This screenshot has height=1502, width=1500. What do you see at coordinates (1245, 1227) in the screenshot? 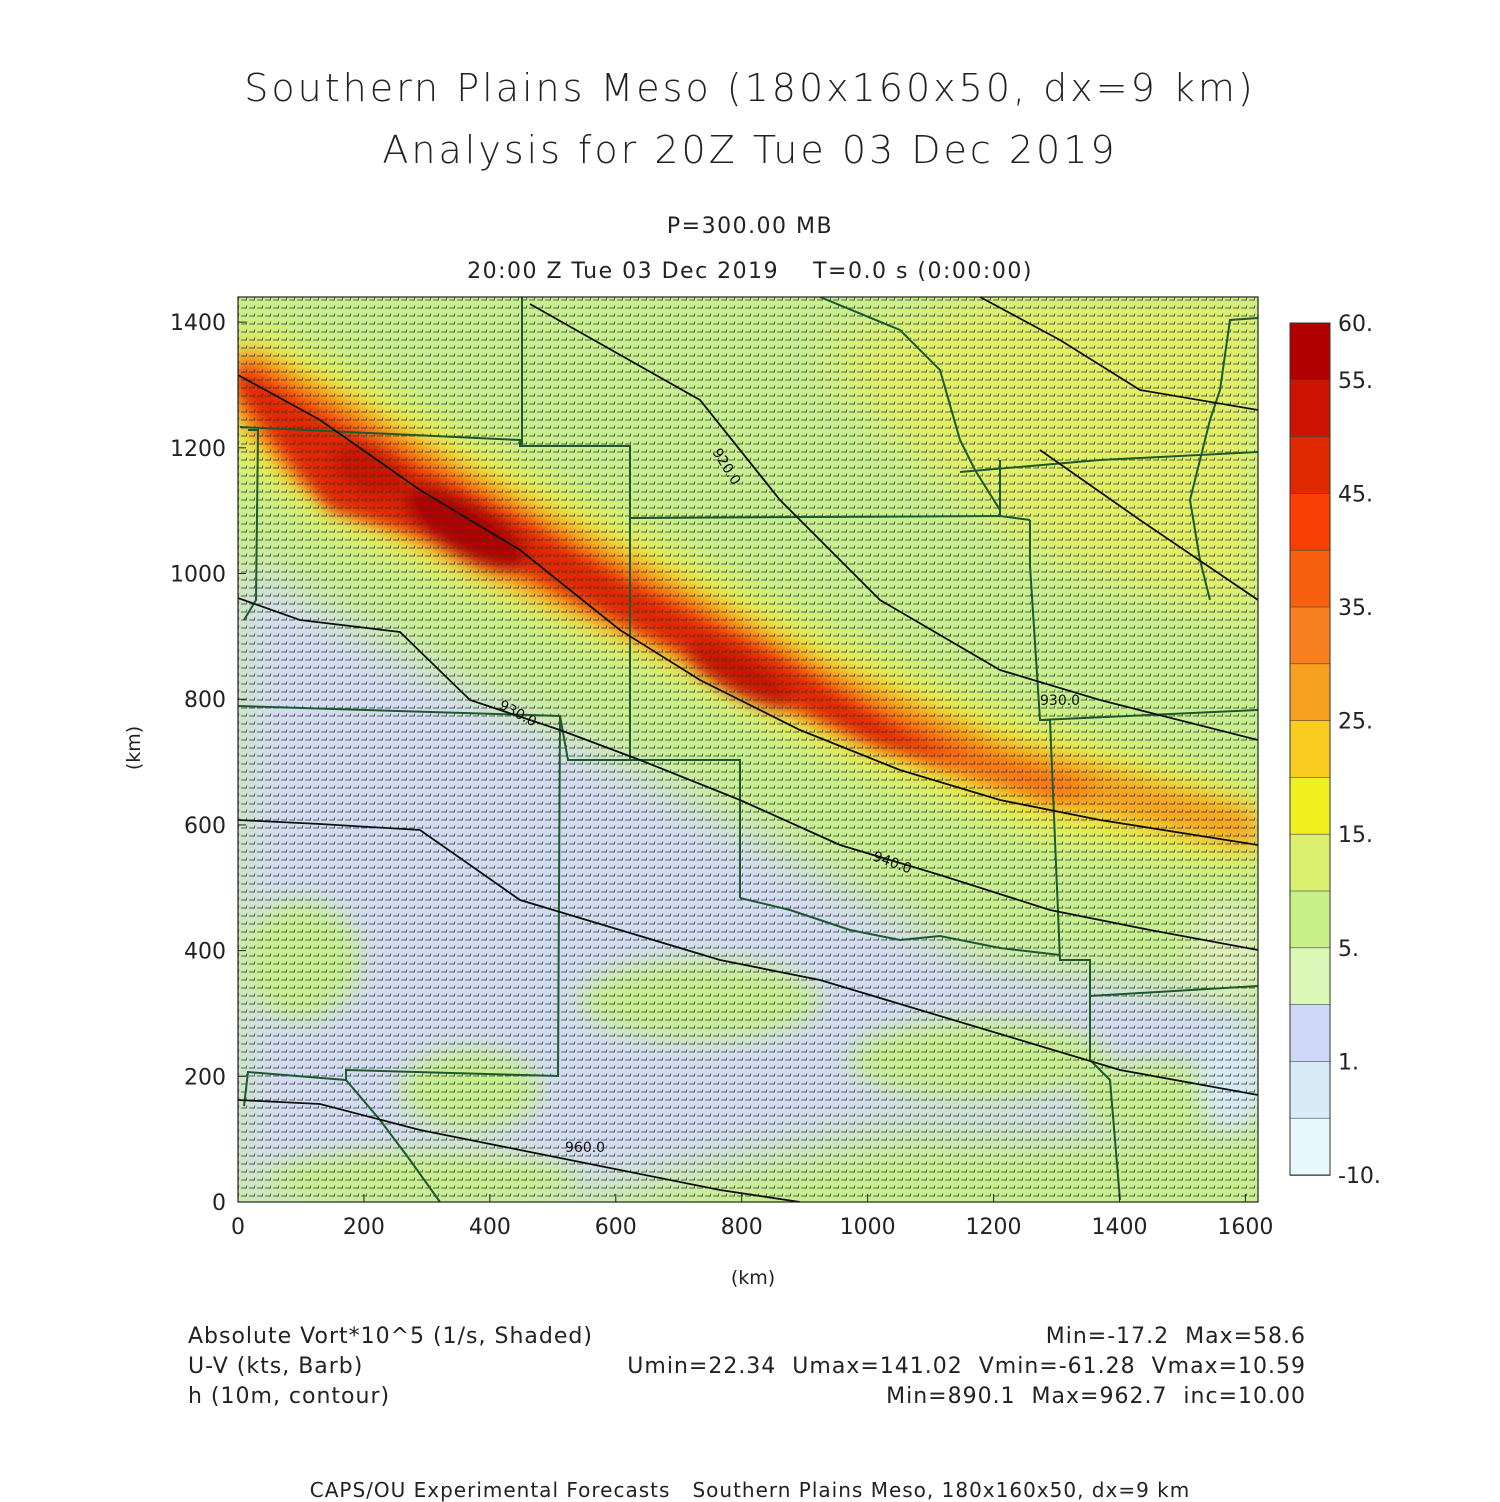
I see `x-tick-label: 1600` at bounding box center [1245, 1227].